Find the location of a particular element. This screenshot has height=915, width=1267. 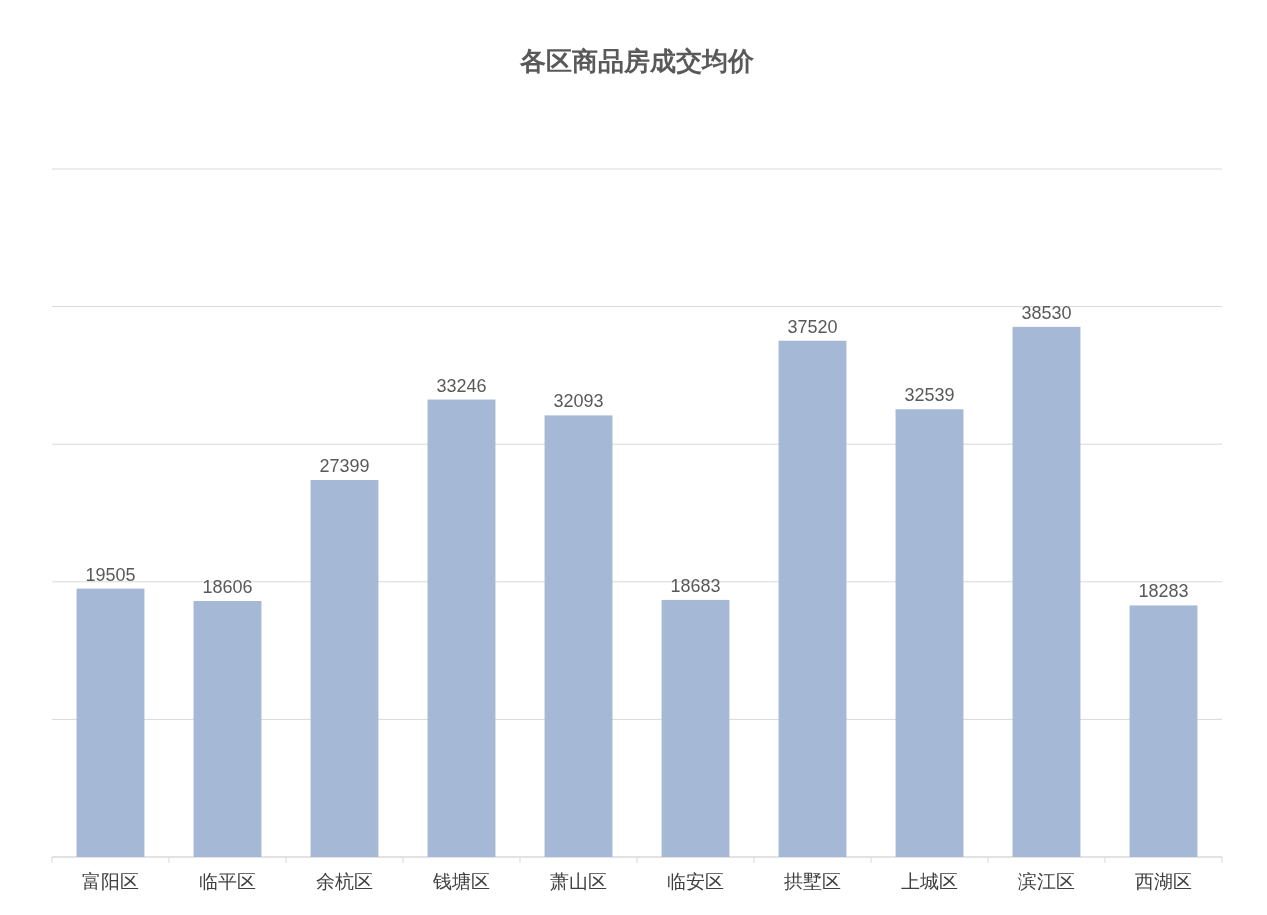

x-tick-label: 富阳区 is located at coordinates (110, 881).